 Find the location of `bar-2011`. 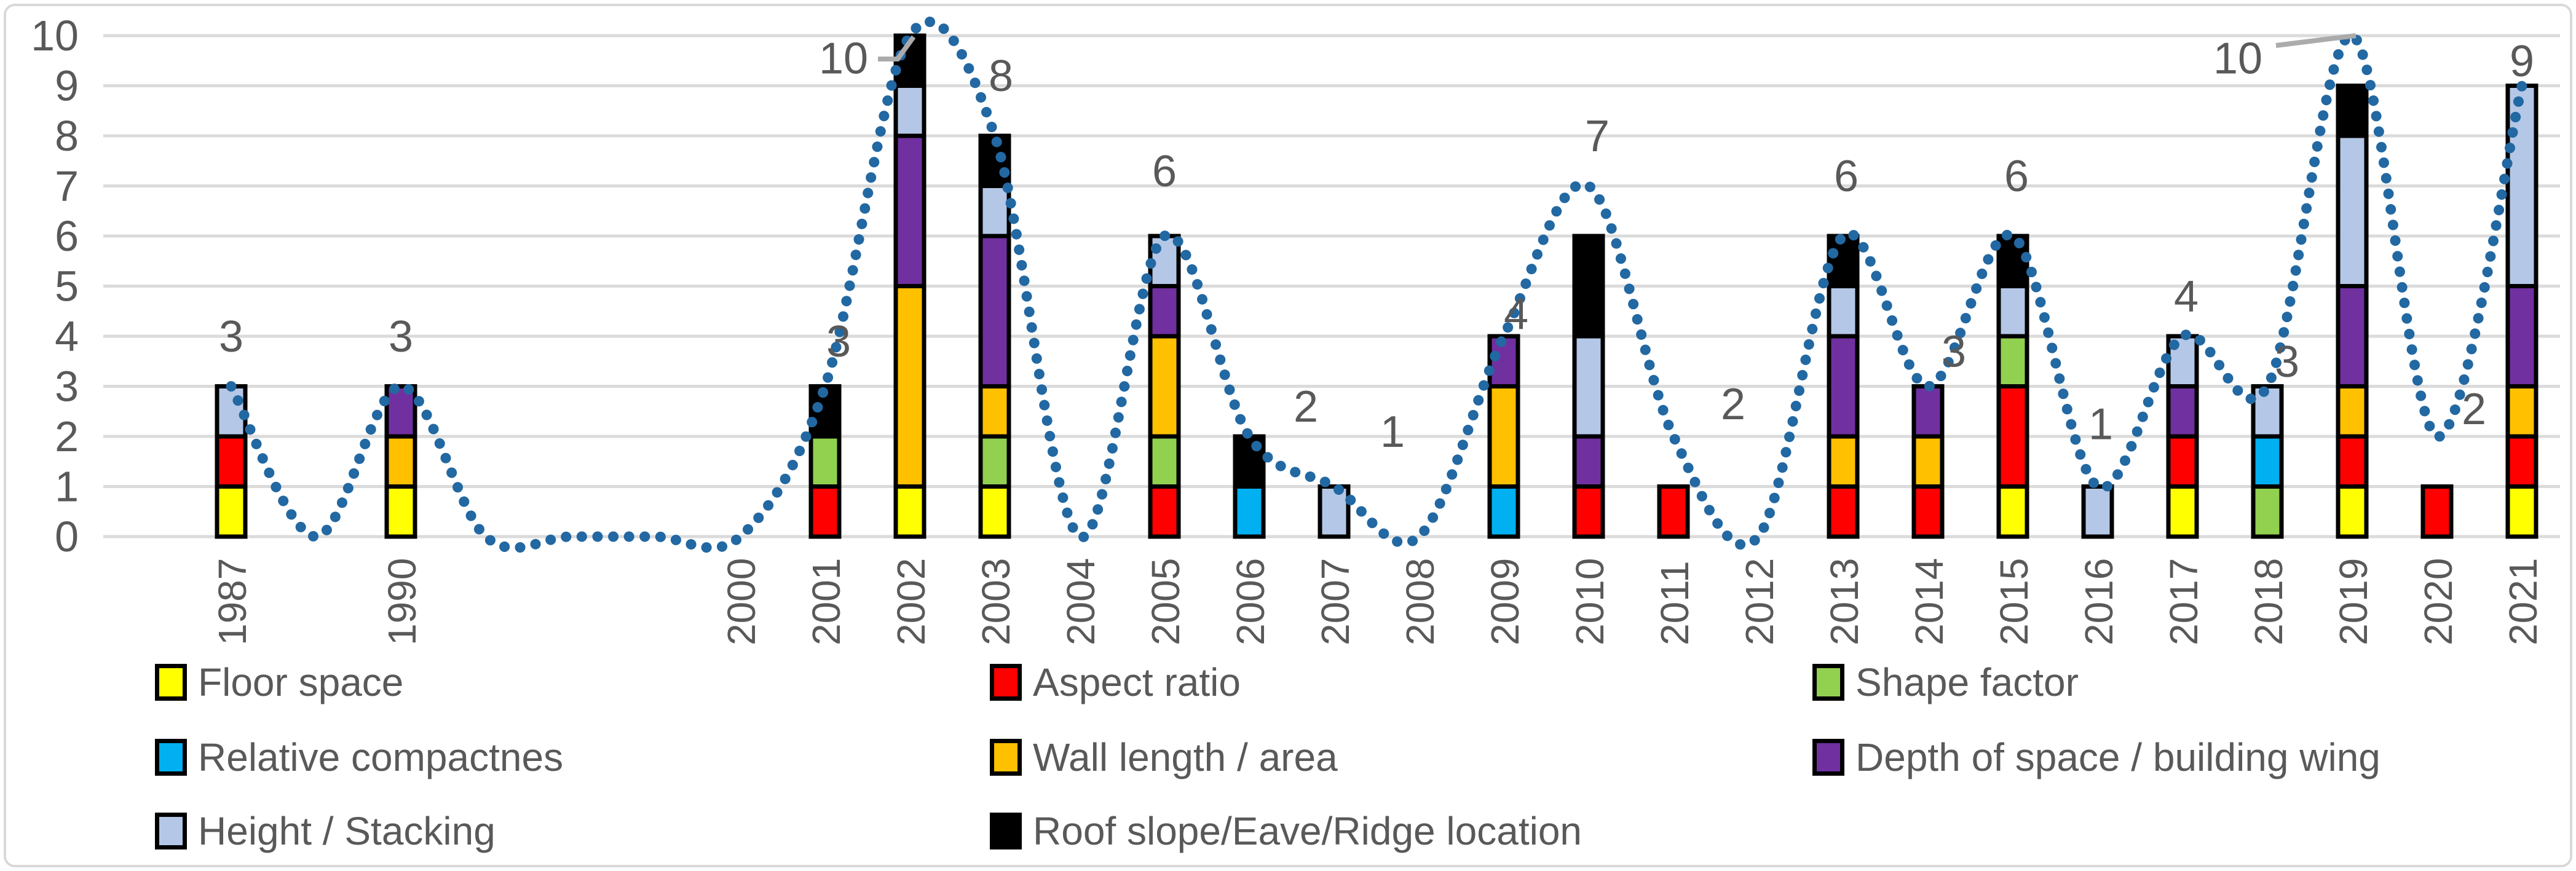

bar-2011 is located at coordinates (1673, 511).